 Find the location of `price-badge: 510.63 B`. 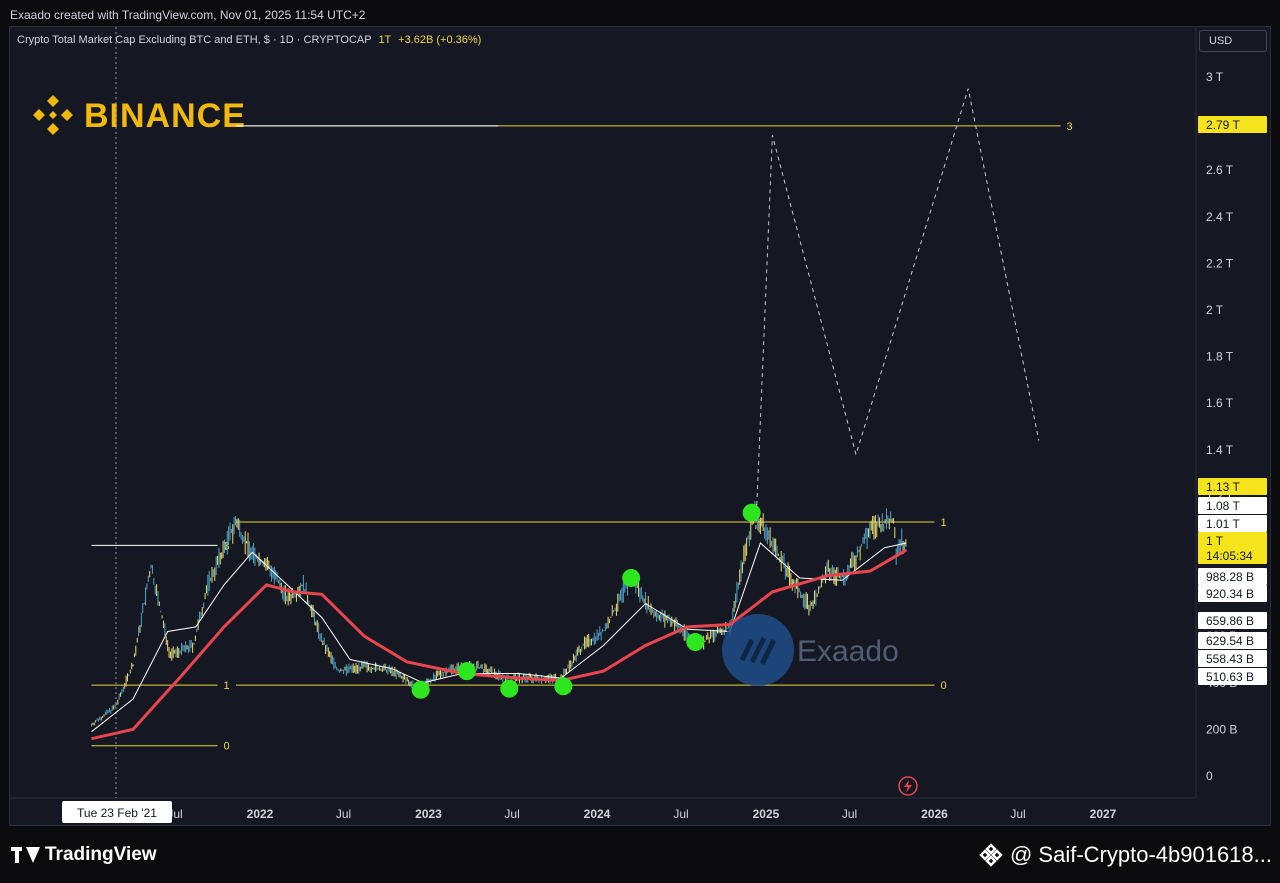

price-badge: 510.63 B is located at coordinates (1232, 676).